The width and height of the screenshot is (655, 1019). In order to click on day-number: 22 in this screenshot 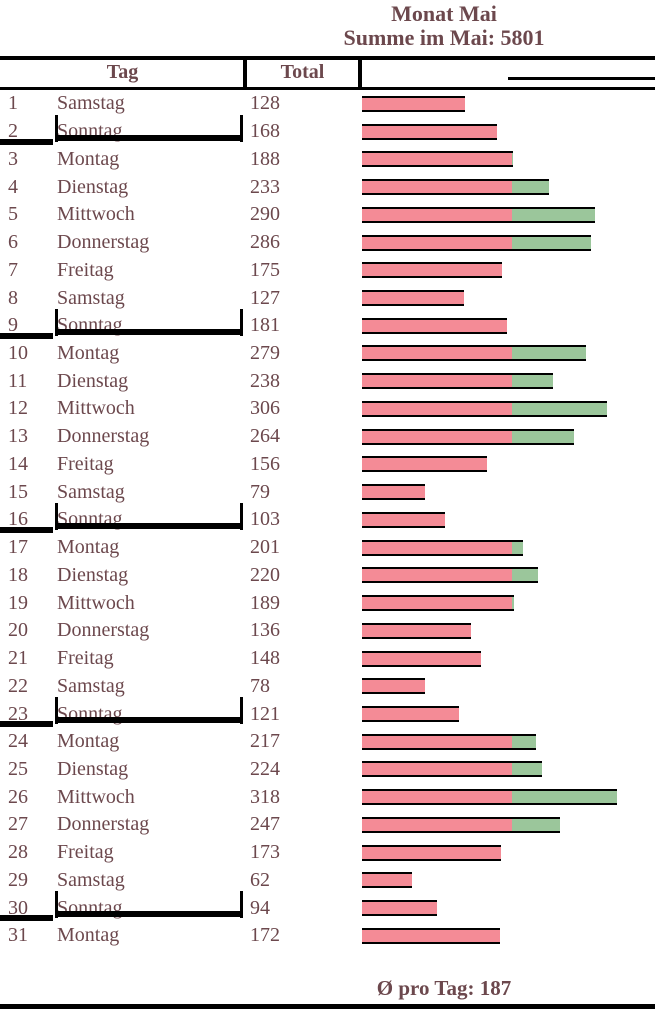, I will do `click(18, 685)`.